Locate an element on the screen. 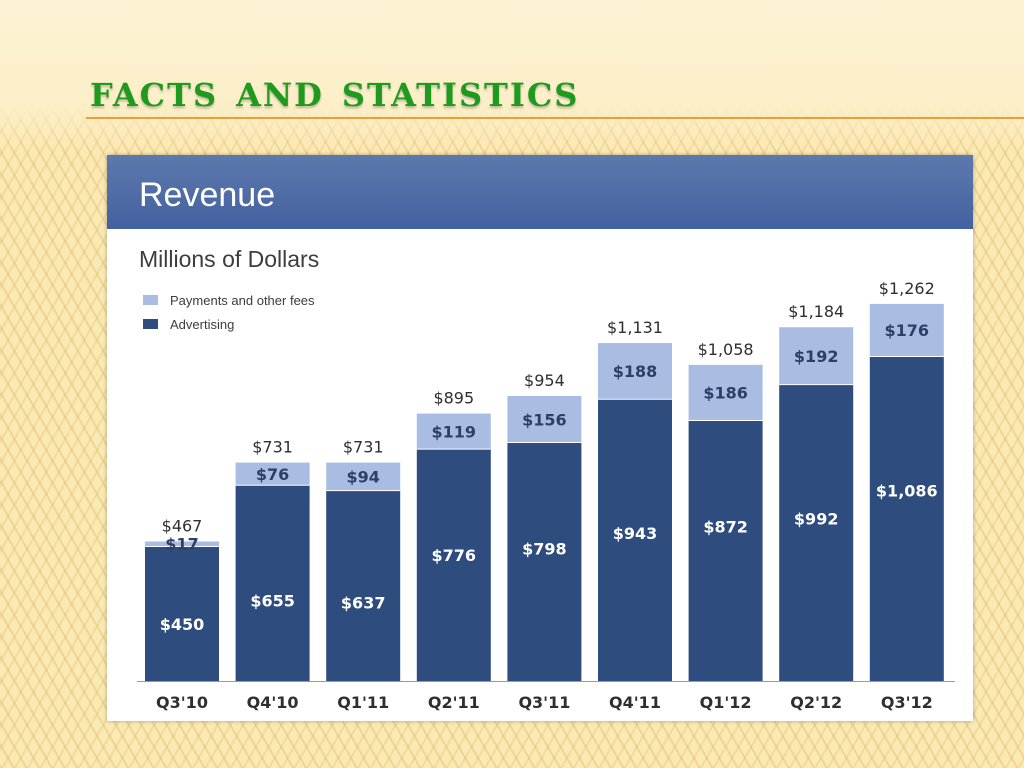  data-label-payments: $94 is located at coordinates (362, 477).